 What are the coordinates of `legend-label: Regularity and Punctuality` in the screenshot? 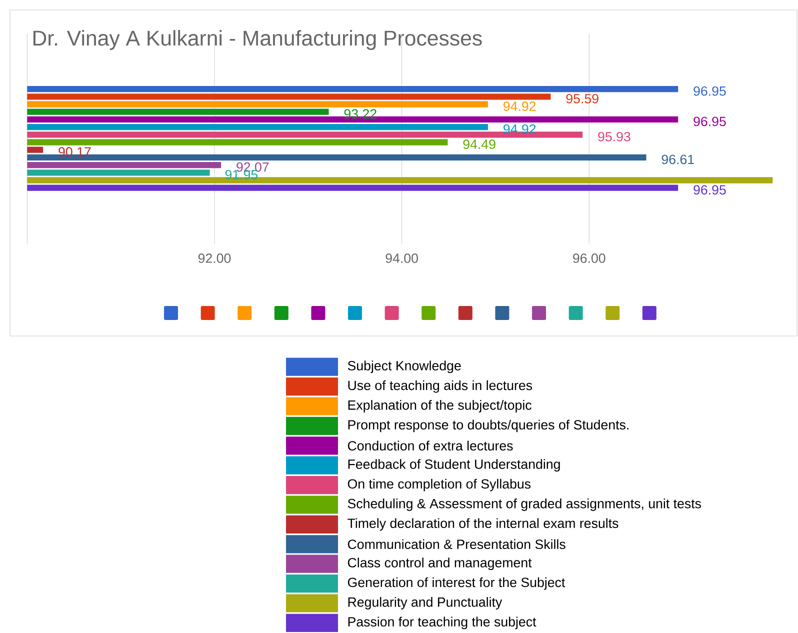 It's located at (425, 603).